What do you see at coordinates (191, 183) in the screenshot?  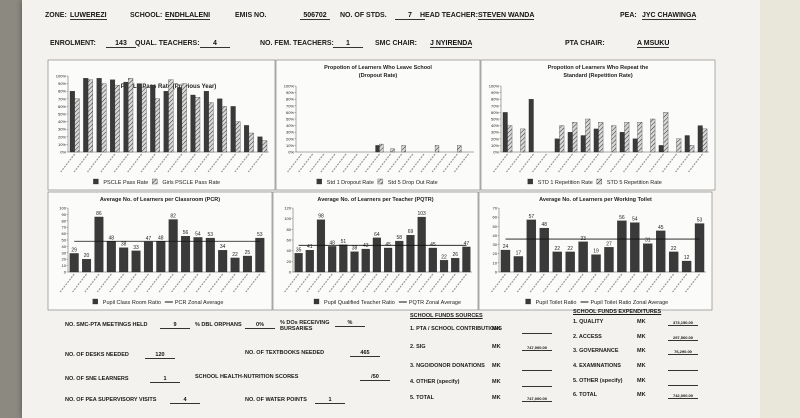 I see `legend-label: Girls PSCLE Pass Rate` at bounding box center [191, 183].